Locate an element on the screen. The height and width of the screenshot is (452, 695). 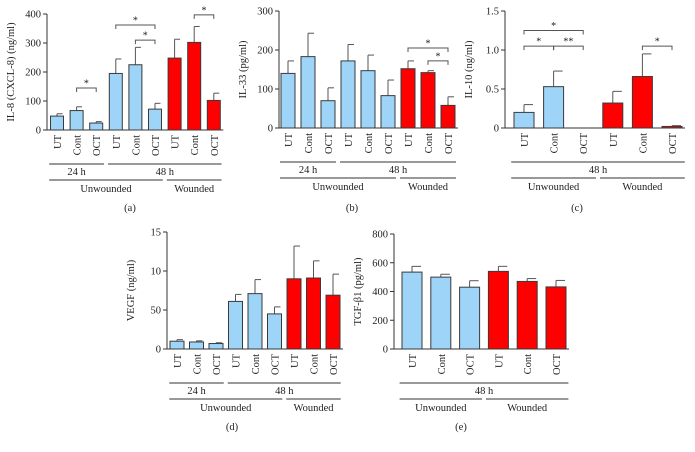
y-tick-label: 1.0 is located at coordinates (492, 51).